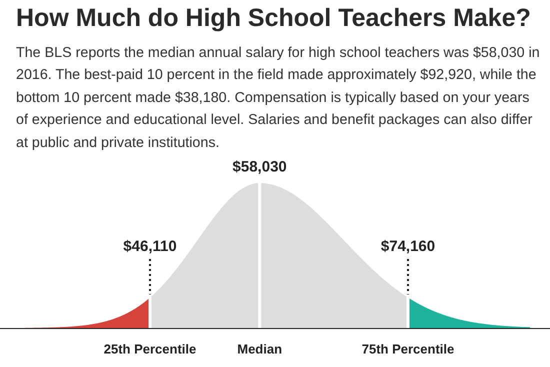 This screenshot has height=367, width=550. Describe the element at coordinates (273, 18) in the screenshot. I see `text: How Much do High School Teachers Make?` at that location.